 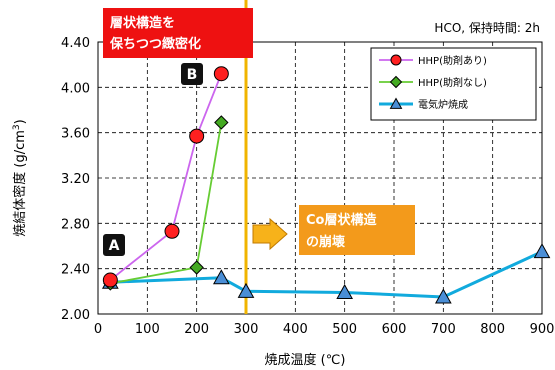 I want to click on series-1-line, so click(x=166, y=177).